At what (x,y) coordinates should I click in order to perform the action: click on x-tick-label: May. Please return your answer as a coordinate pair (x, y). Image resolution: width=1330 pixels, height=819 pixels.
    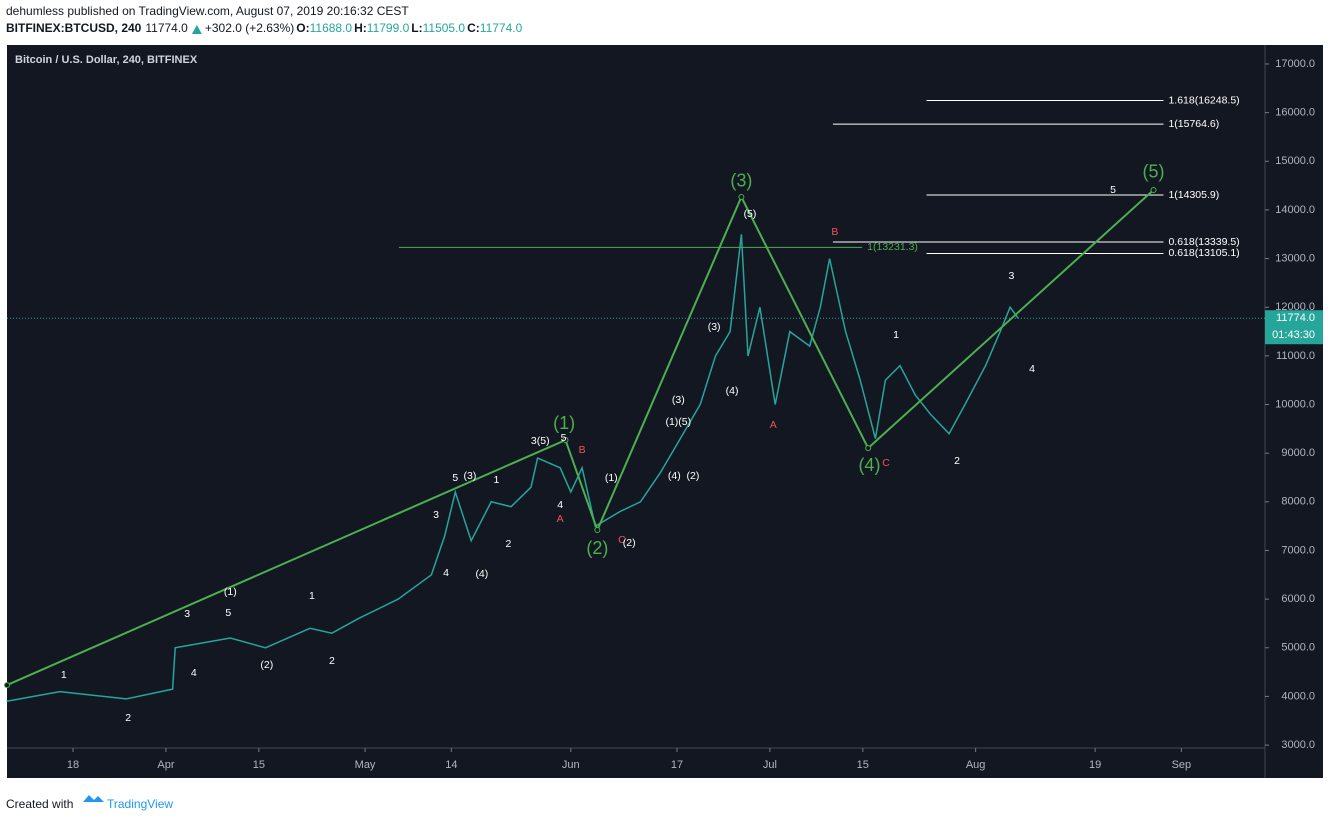
    Looking at the image, I should click on (365, 765).